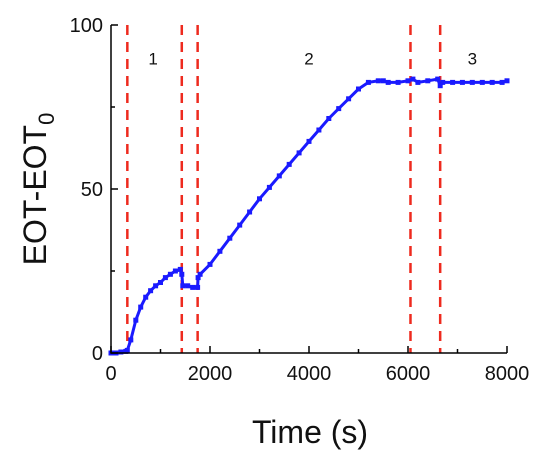  What do you see at coordinates (309, 374) in the screenshot?
I see `x-tick-label: 4000` at bounding box center [309, 374].